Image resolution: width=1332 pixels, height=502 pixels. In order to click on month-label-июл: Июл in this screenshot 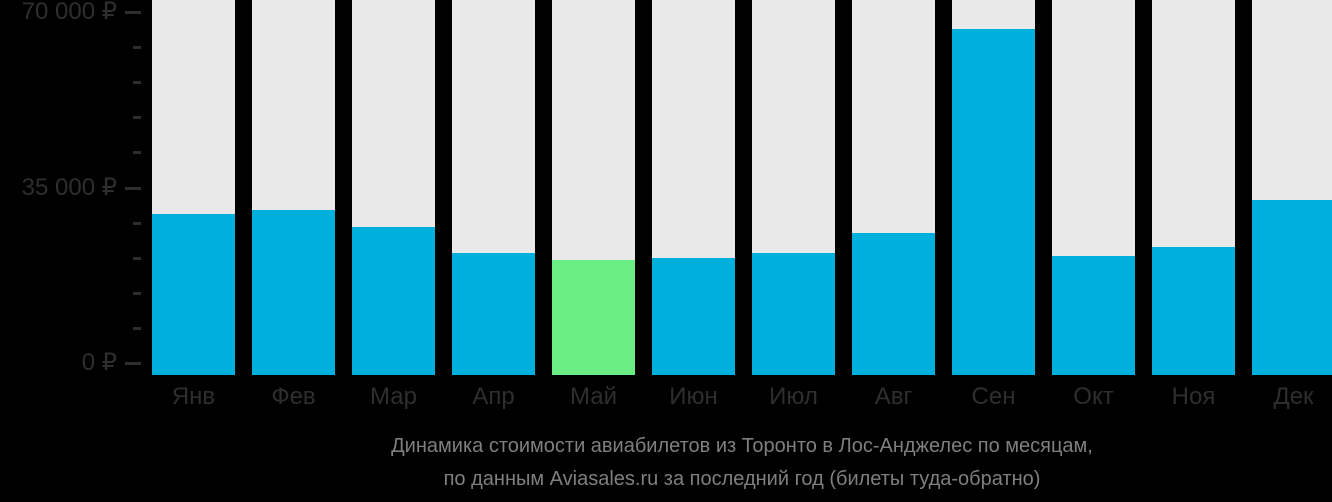, I will do `click(793, 396)`.